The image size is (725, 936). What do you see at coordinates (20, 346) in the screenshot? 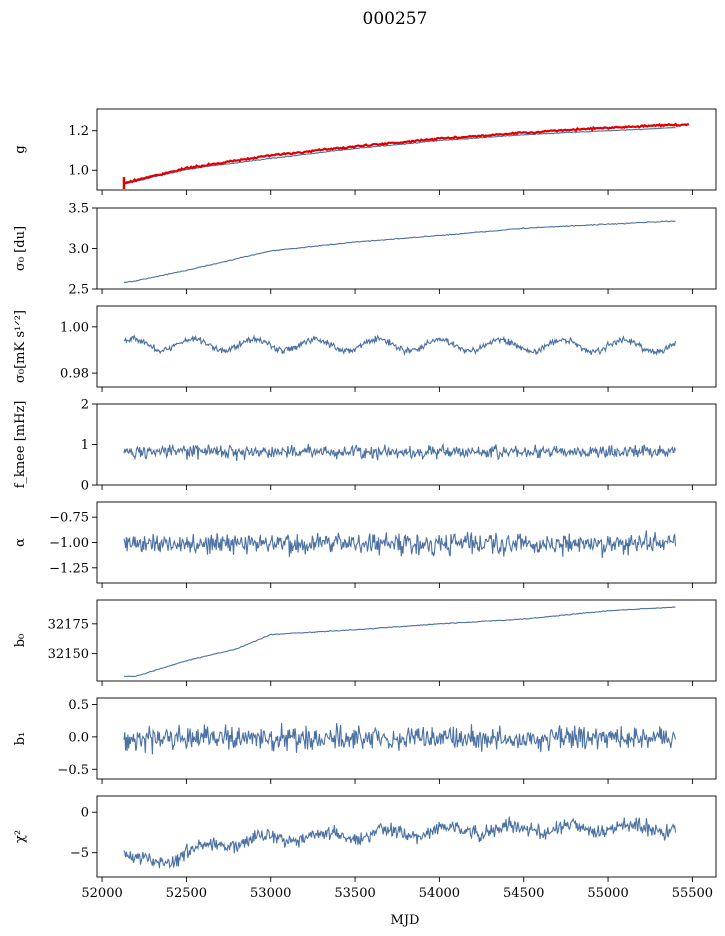
I see `y-axis-label-sigma0_mks: σ₀[mK s¹ᐟ²]` at bounding box center [20, 346].